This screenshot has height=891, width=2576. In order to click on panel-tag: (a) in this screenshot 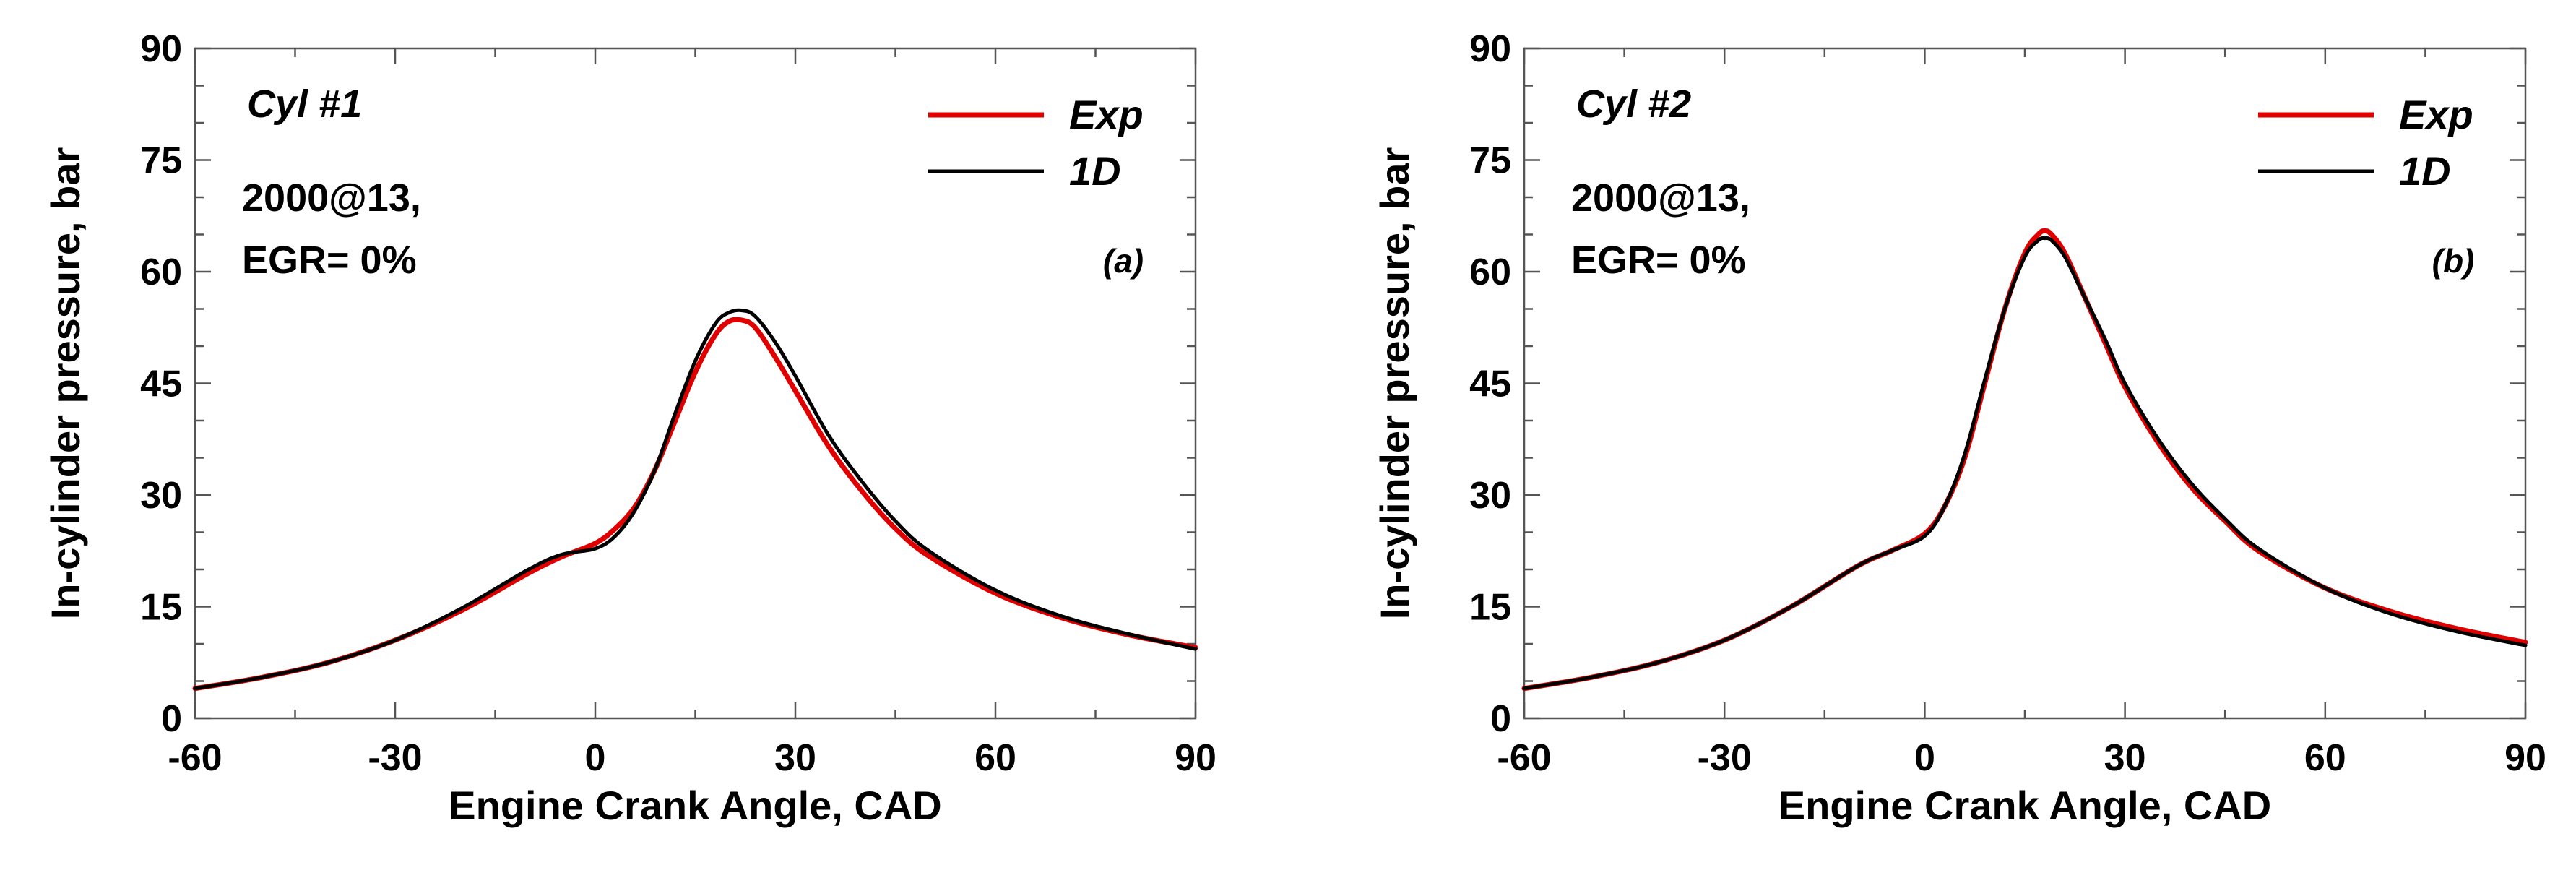, I will do `click(1123, 261)`.